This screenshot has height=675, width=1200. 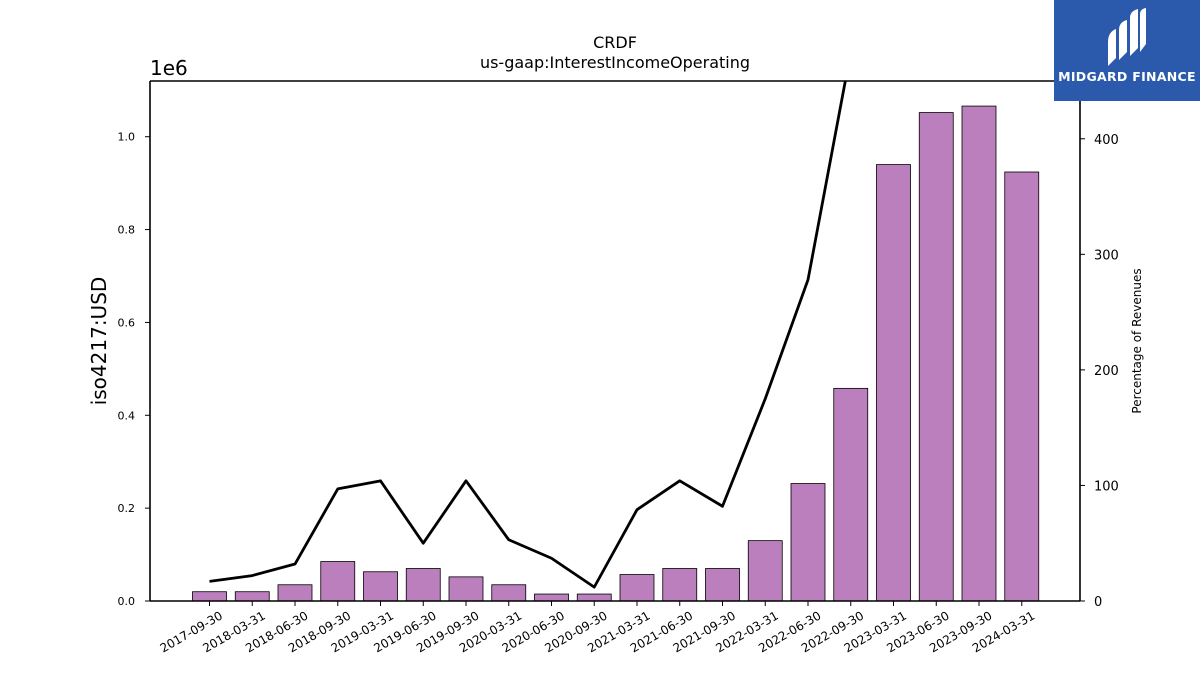 I want to click on y-tick-label: 0.0, so click(x=127, y=601).